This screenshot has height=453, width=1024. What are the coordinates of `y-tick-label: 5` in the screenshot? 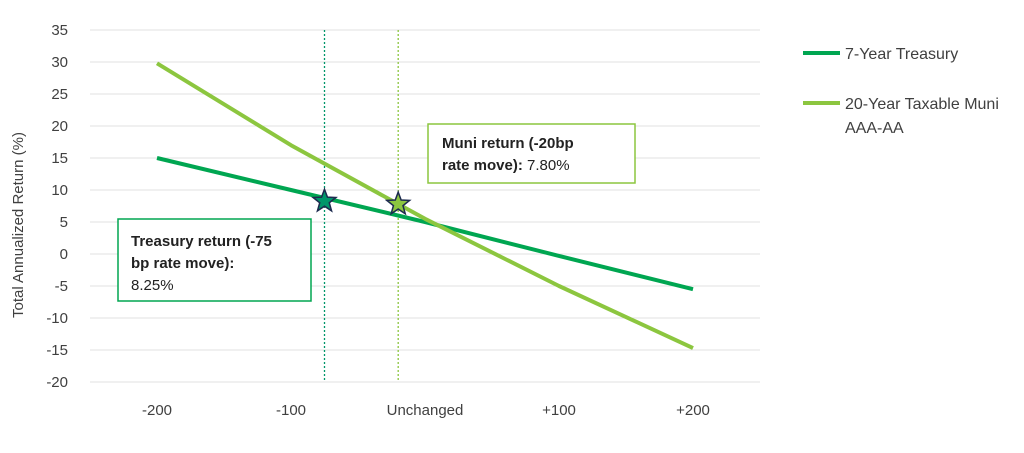 It's located at (64, 222).